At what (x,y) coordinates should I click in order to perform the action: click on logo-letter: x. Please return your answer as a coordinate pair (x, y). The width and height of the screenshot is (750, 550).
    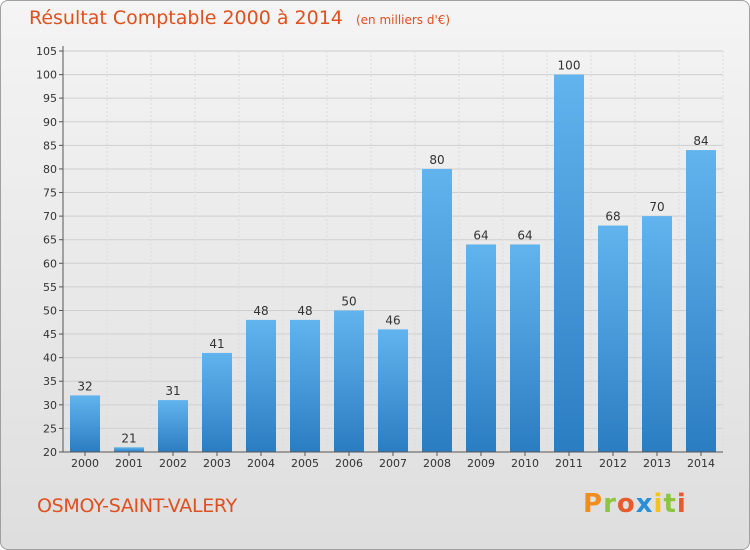
    Looking at the image, I should click on (644, 504).